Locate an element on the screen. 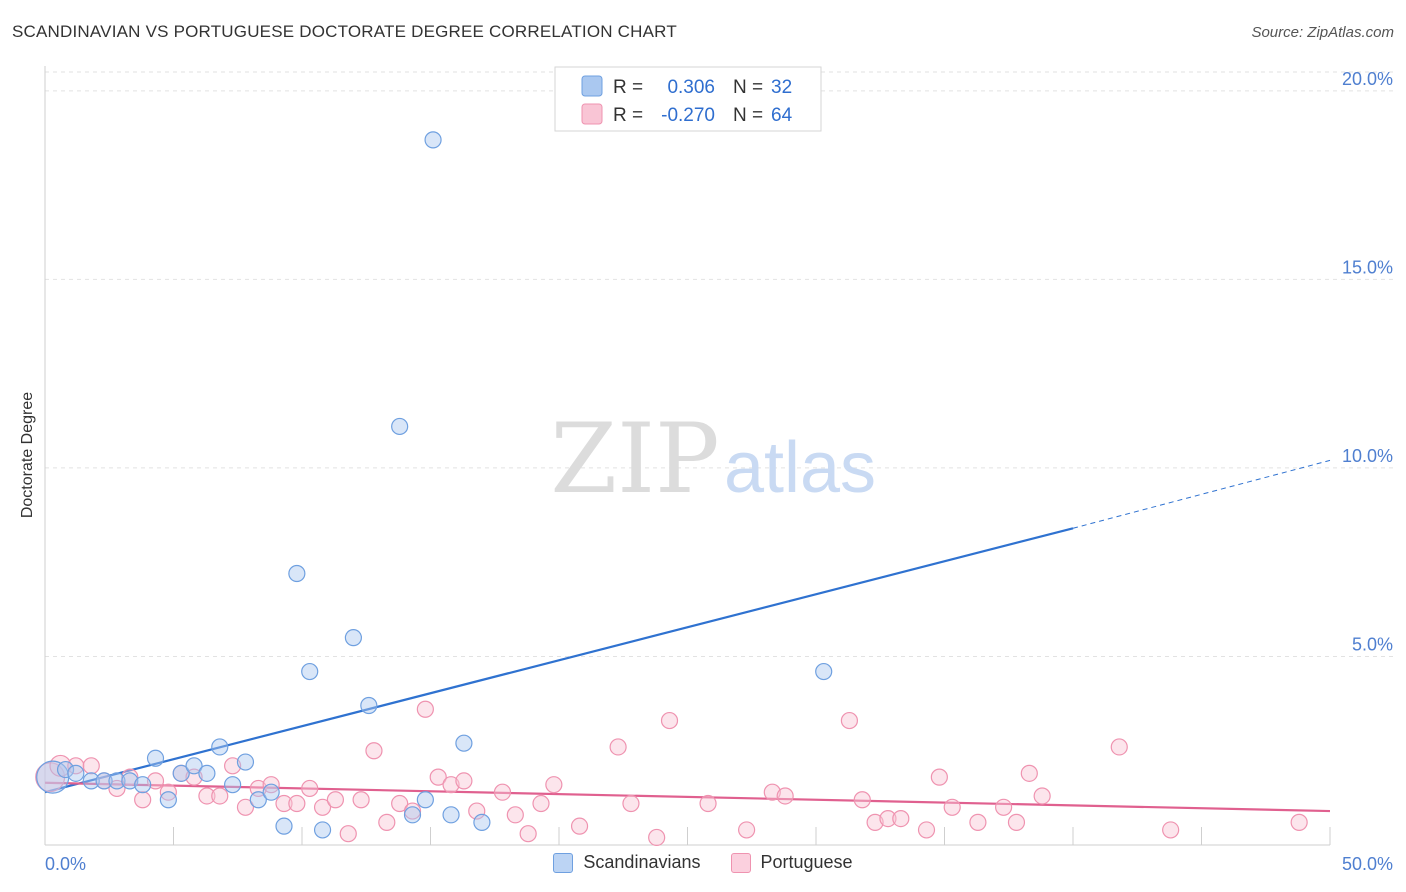  watermark: ZIP atlas is located at coordinates (713, 459).